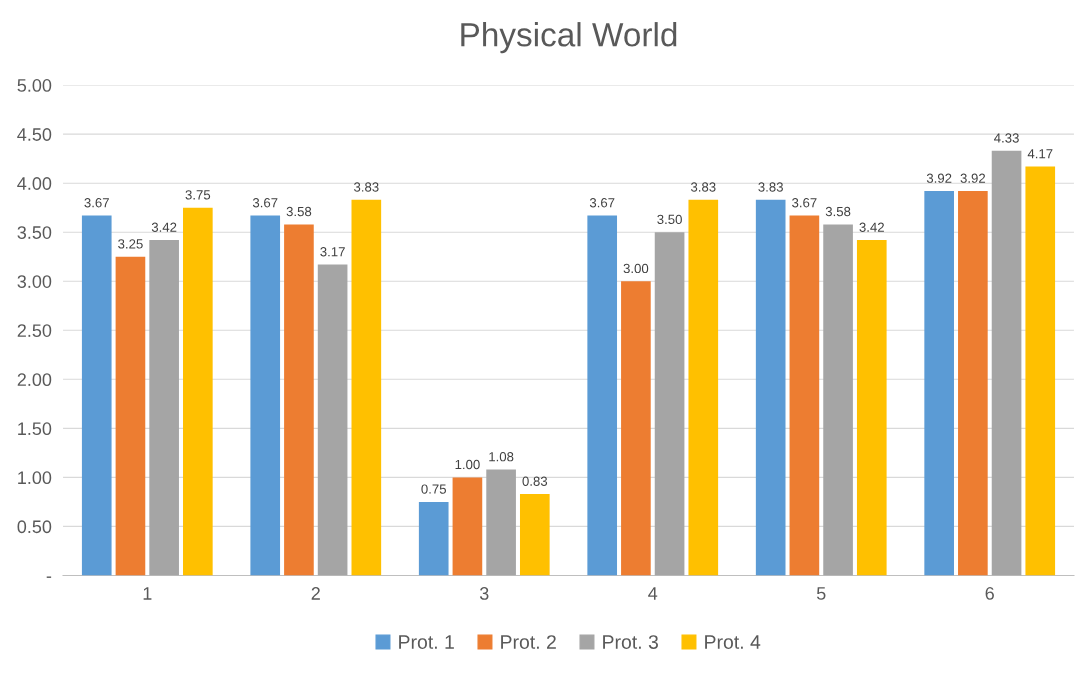  What do you see at coordinates (34, 134) in the screenshot?
I see `y-tick-label: 4.50` at bounding box center [34, 134].